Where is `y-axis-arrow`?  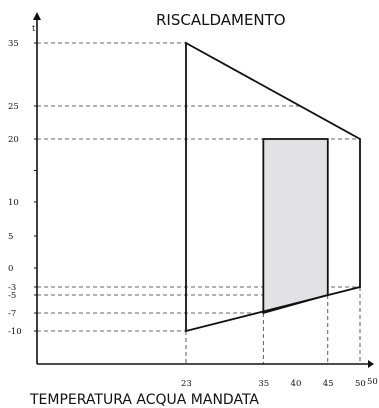
y-axis-arrow is located at coordinates (37, 16).